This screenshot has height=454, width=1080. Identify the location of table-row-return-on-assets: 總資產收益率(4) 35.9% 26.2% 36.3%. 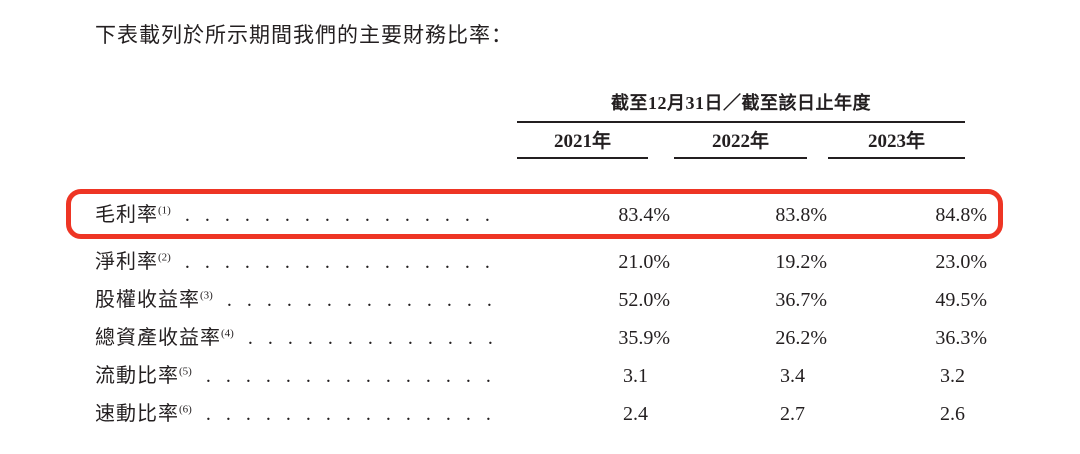
(541, 338).